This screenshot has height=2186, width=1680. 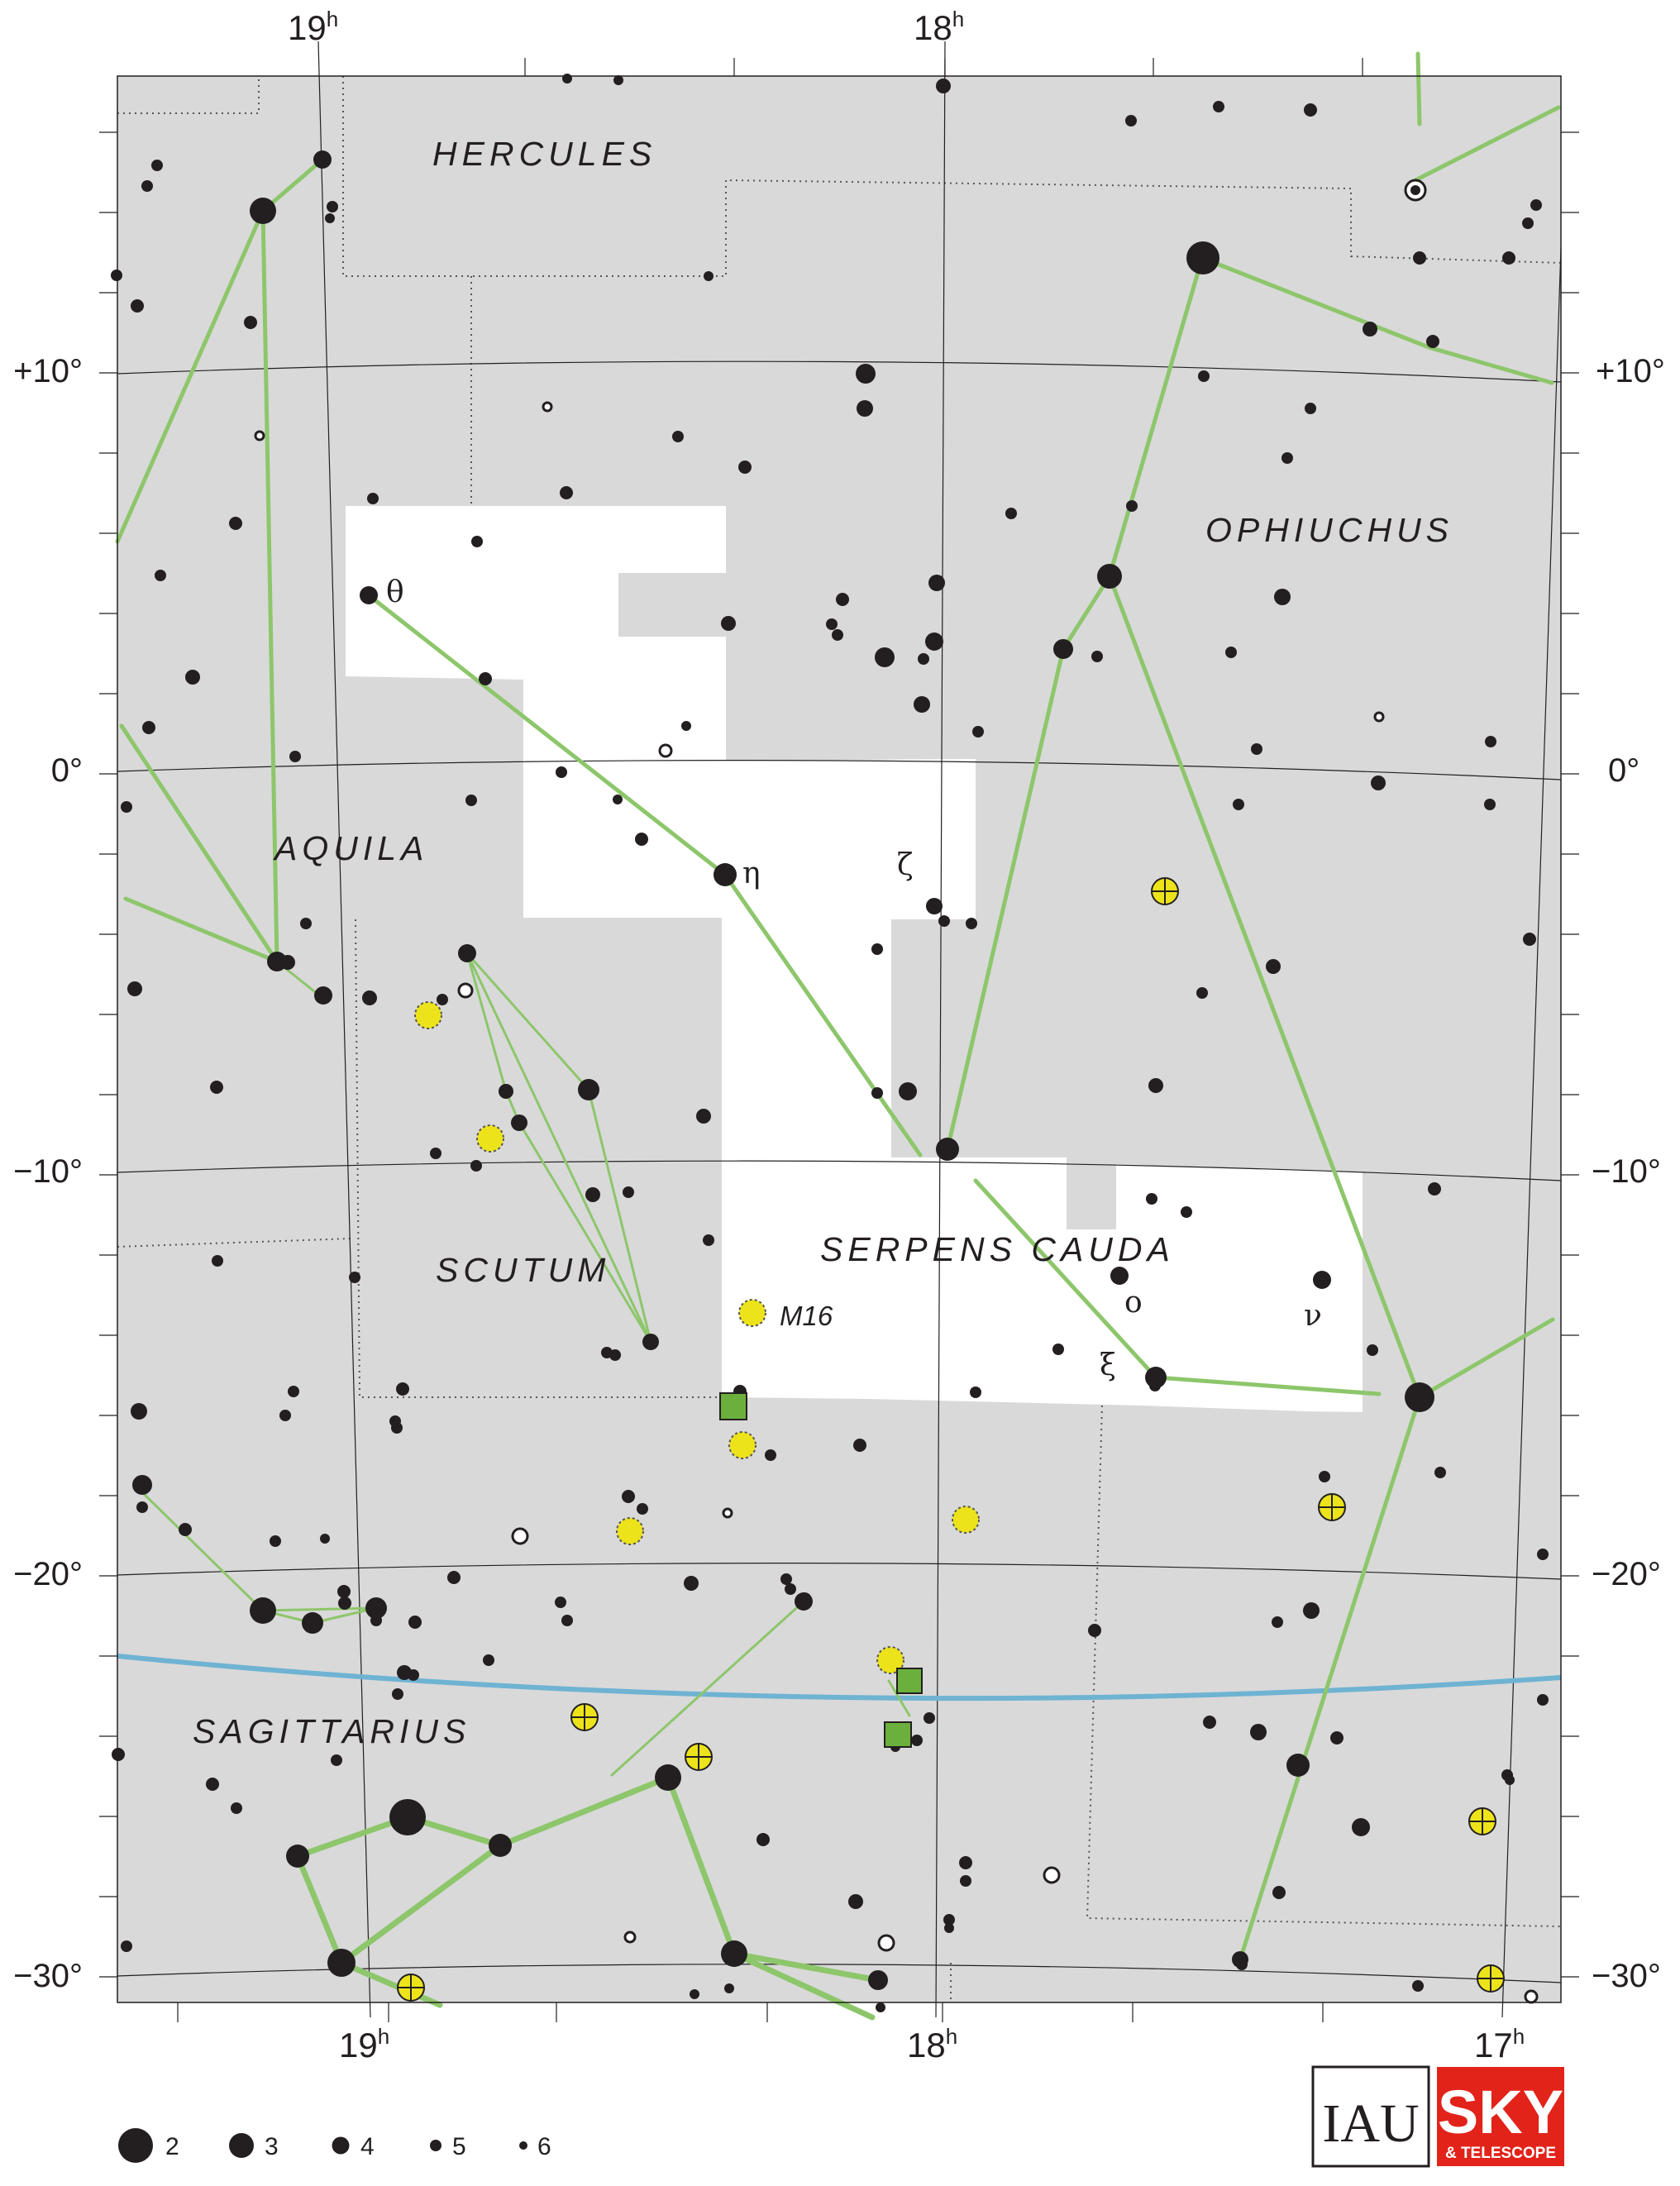 I want to click on dec-right-m30: −30°, so click(x=1626, y=1976).